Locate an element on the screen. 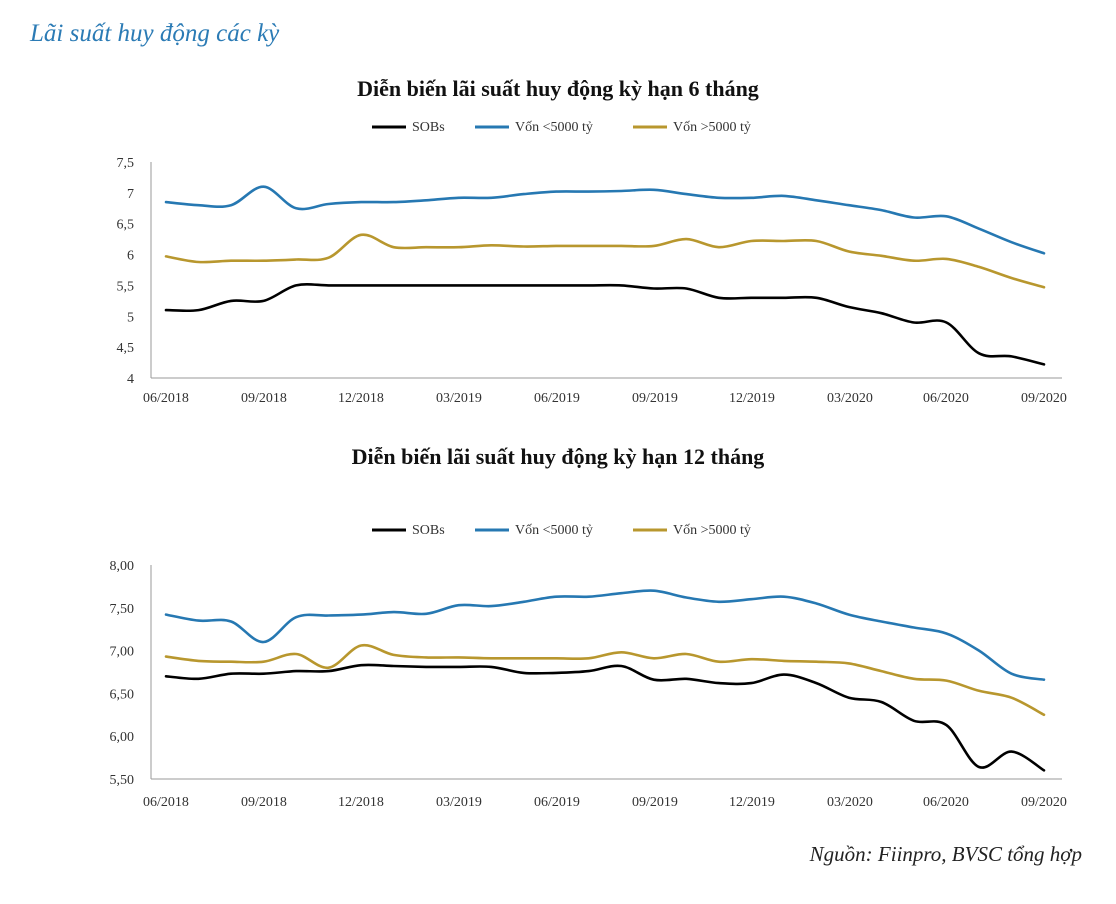 The width and height of the screenshot is (1116, 904). y-tick-label: 7 is located at coordinates (130, 194).